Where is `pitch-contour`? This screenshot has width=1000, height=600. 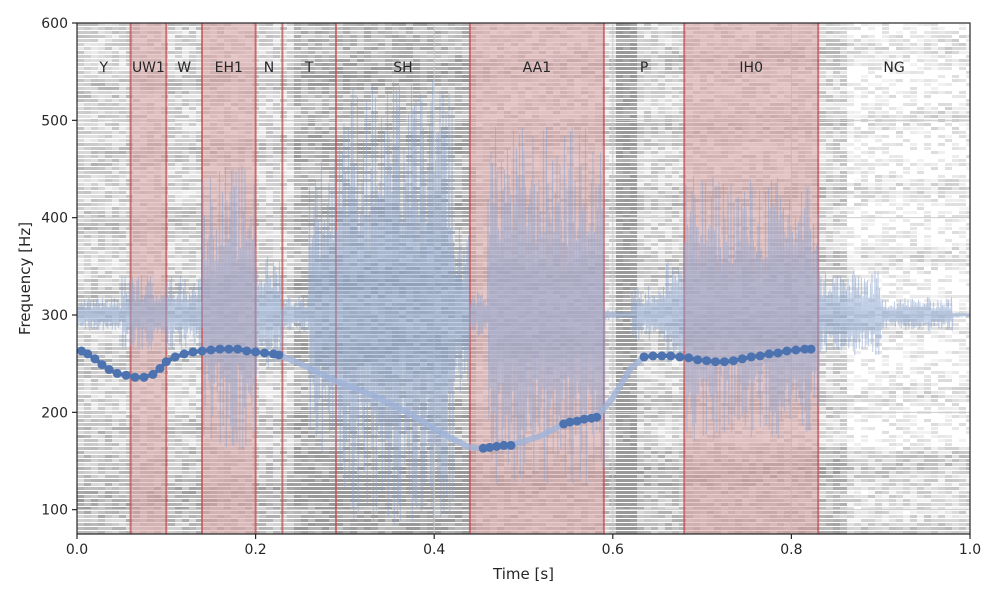
pitch-contour is located at coordinates (446, 398).